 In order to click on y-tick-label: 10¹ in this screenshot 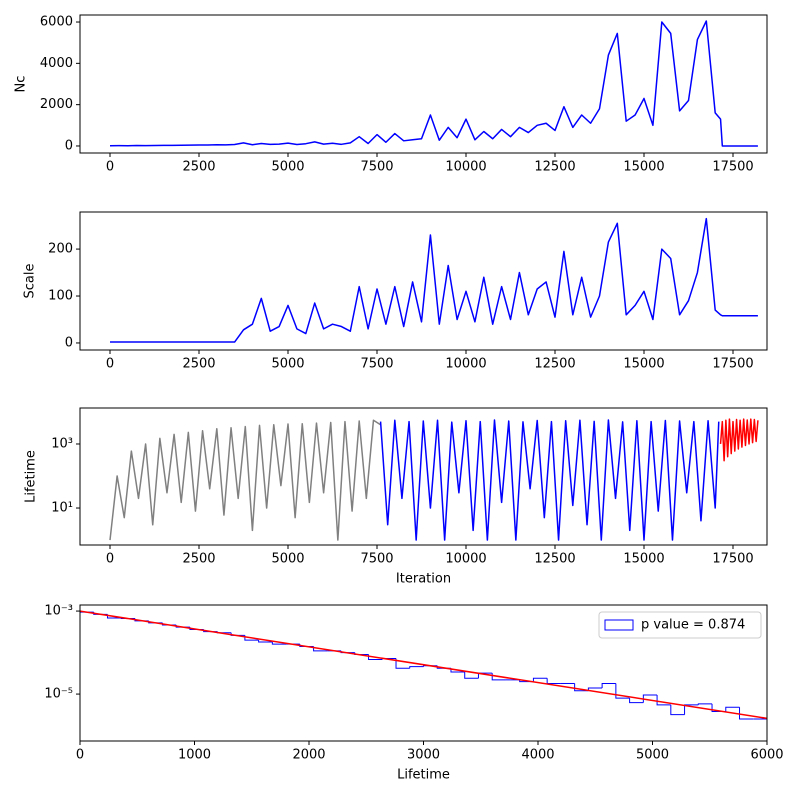, I will do `click(62, 508)`.